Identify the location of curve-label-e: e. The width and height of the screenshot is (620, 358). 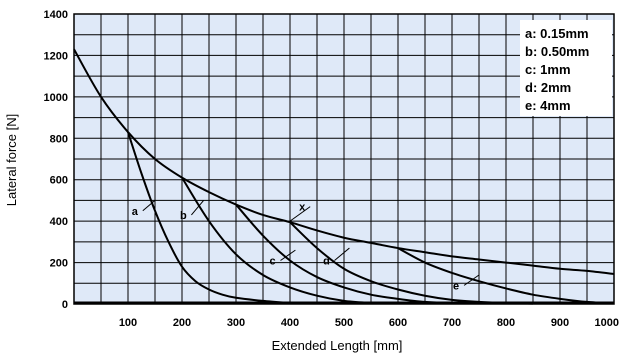
(456, 286).